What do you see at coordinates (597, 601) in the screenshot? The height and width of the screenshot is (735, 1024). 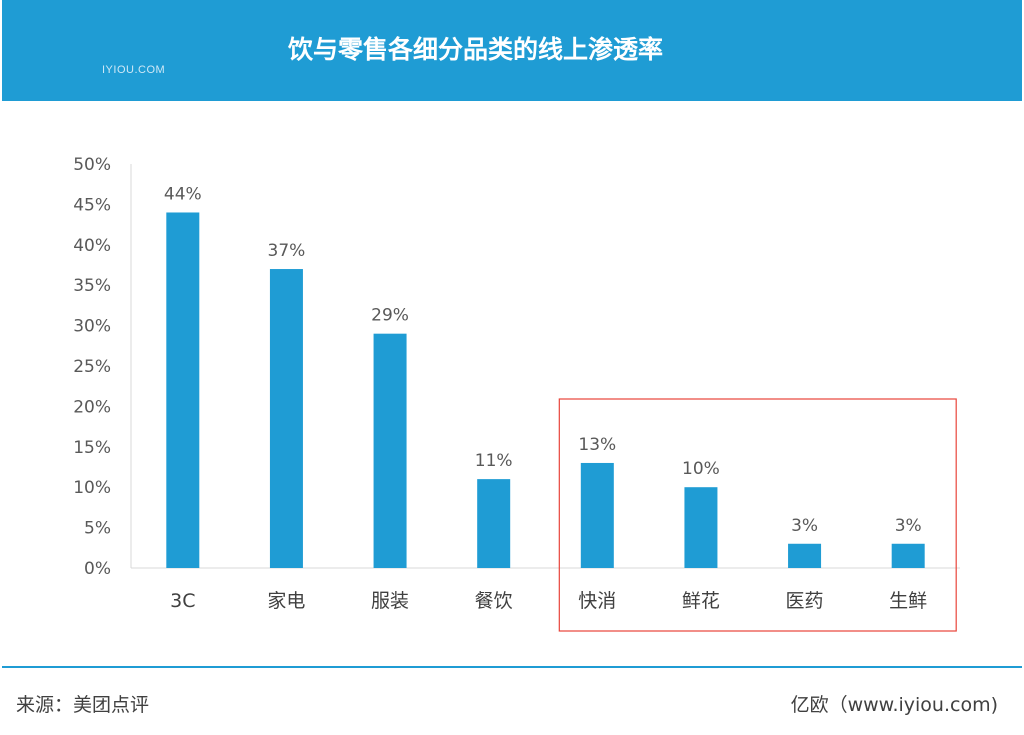 I see `x-category-label: 快消` at bounding box center [597, 601].